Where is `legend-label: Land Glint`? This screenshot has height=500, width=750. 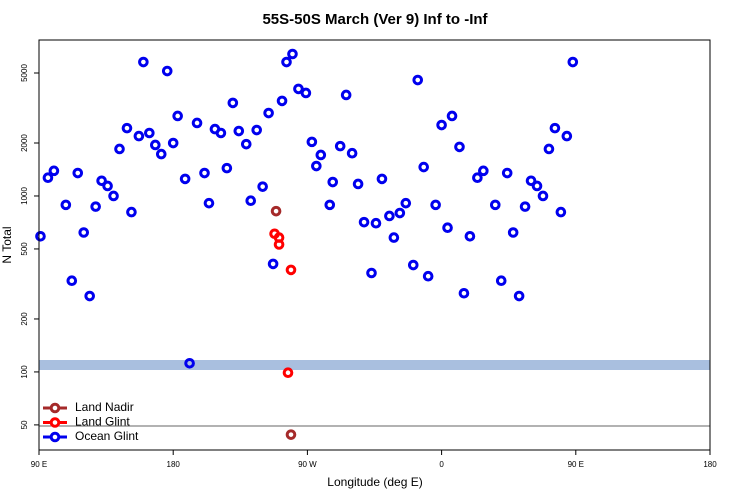
legend-label: Land Glint is located at coordinates (102, 422).